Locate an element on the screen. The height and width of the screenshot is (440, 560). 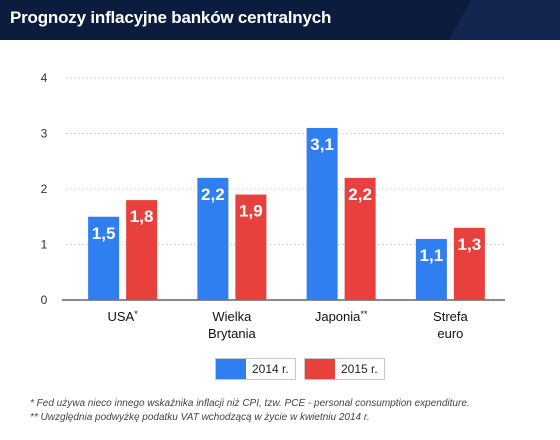
x-tick-label: Wielka is located at coordinates (232, 316).